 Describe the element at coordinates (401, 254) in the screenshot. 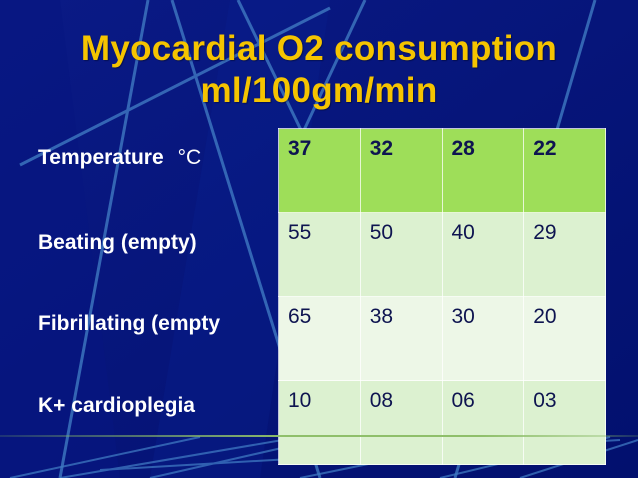

I see `table-cell: 50` at that location.